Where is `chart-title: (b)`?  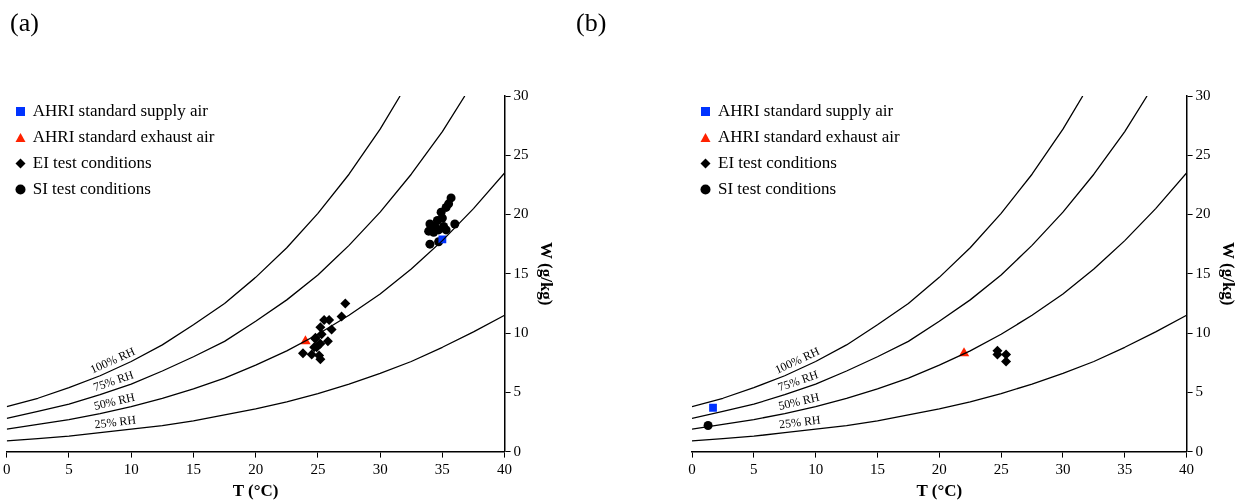
chart-title: (b) is located at coordinates (591, 23).